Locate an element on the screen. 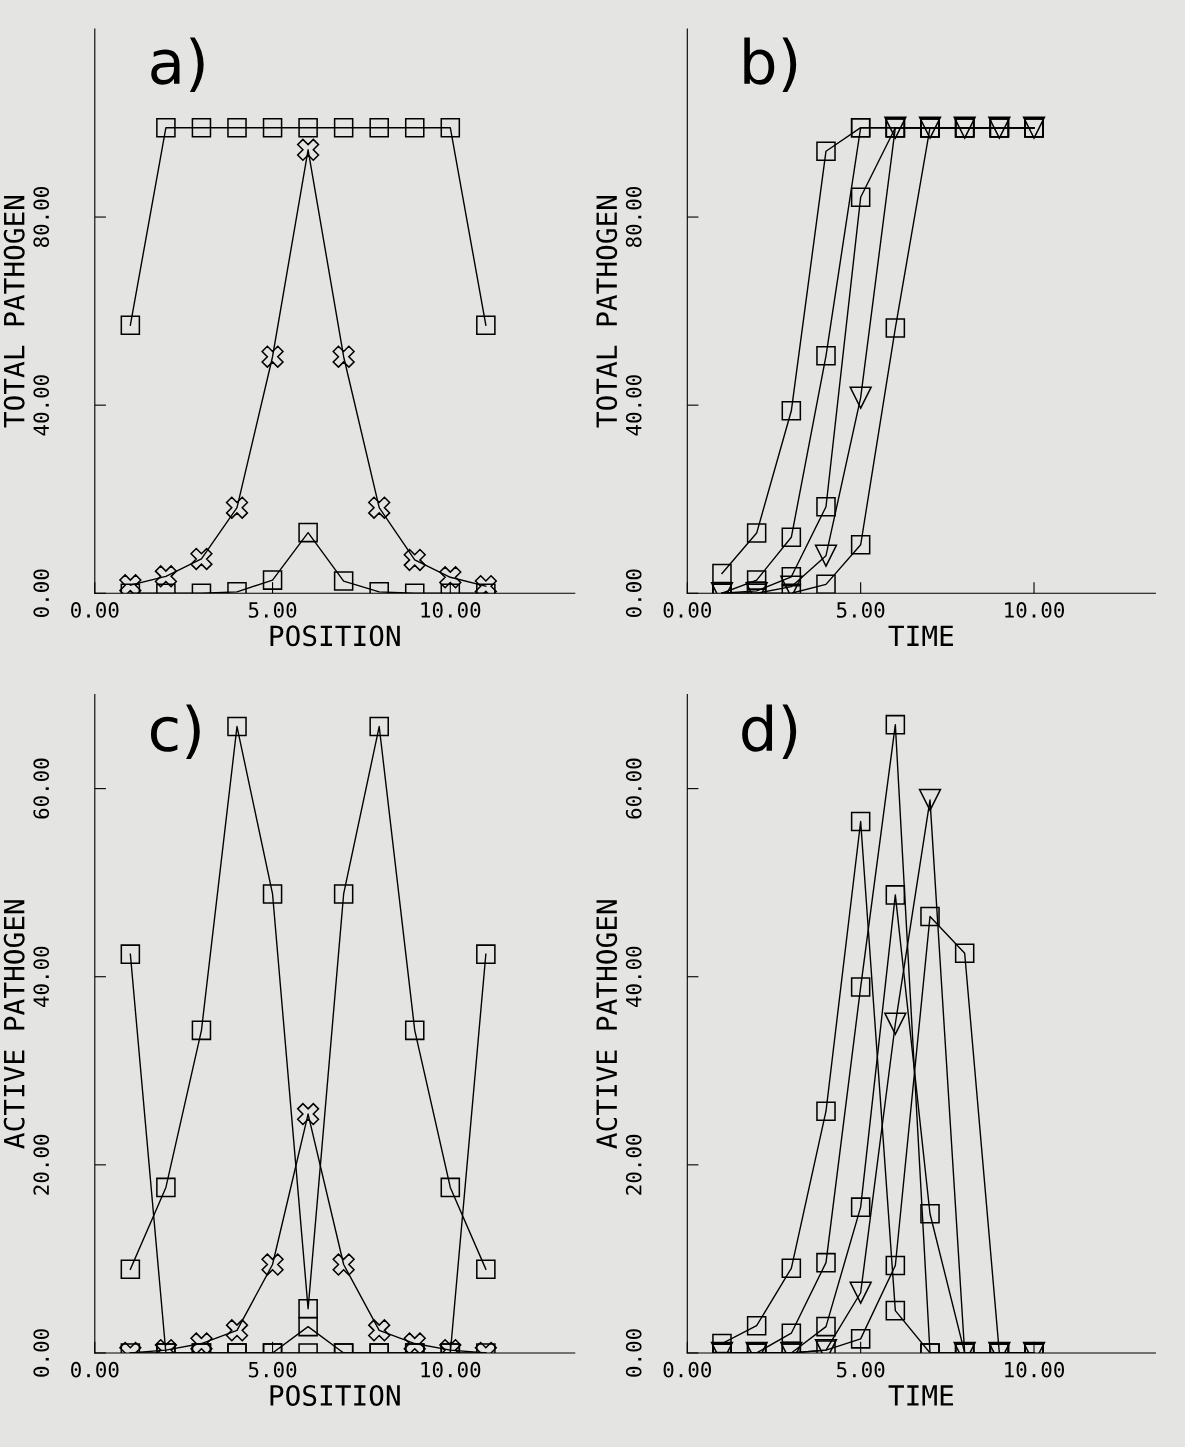 The width and height of the screenshot is (1185, 1447). chart-title: a) is located at coordinates (177, 64).